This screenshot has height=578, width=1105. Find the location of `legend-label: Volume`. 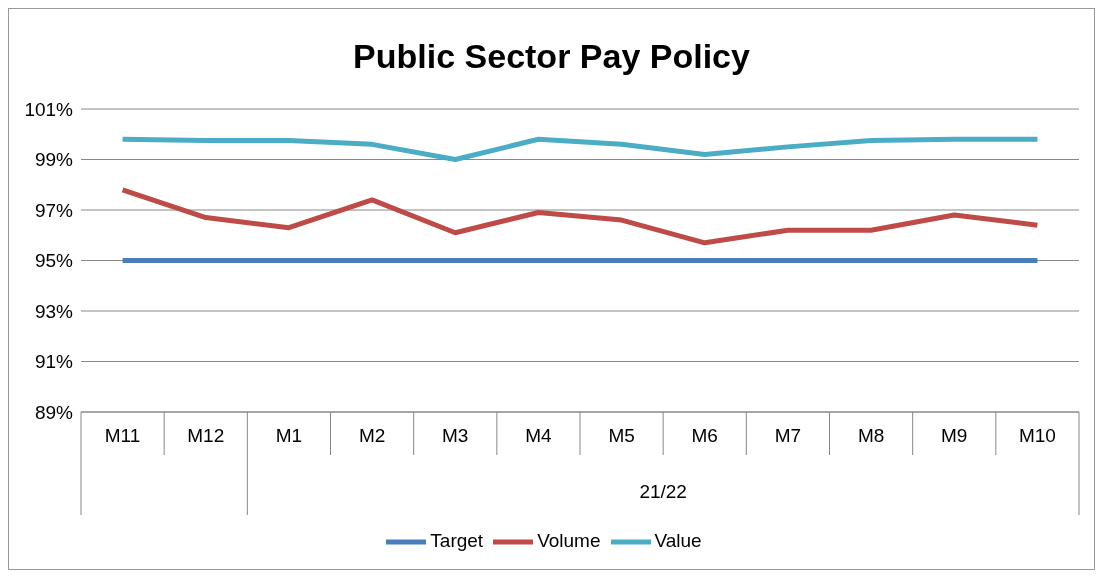

legend-label: Volume is located at coordinates (569, 541).